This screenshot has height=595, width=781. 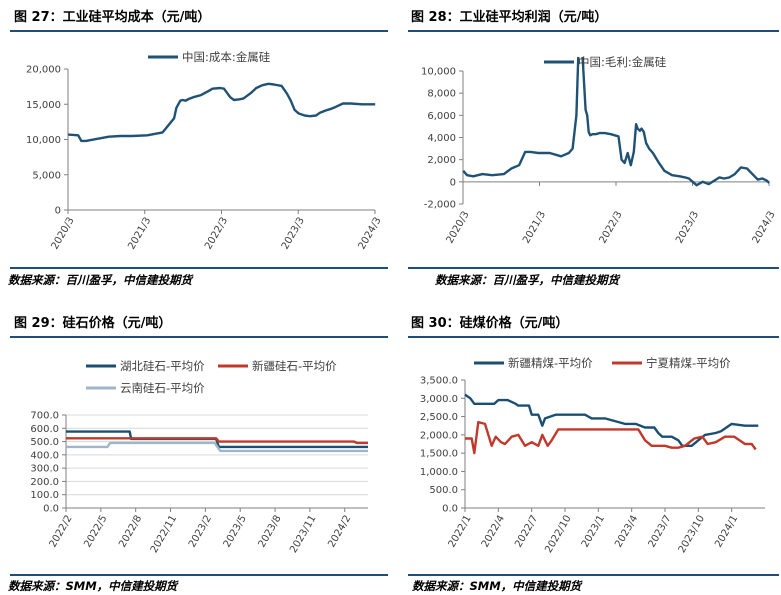 What do you see at coordinates (493, 532) in the screenshot?
I see `x-tick-label: 2022/4` at bounding box center [493, 532].